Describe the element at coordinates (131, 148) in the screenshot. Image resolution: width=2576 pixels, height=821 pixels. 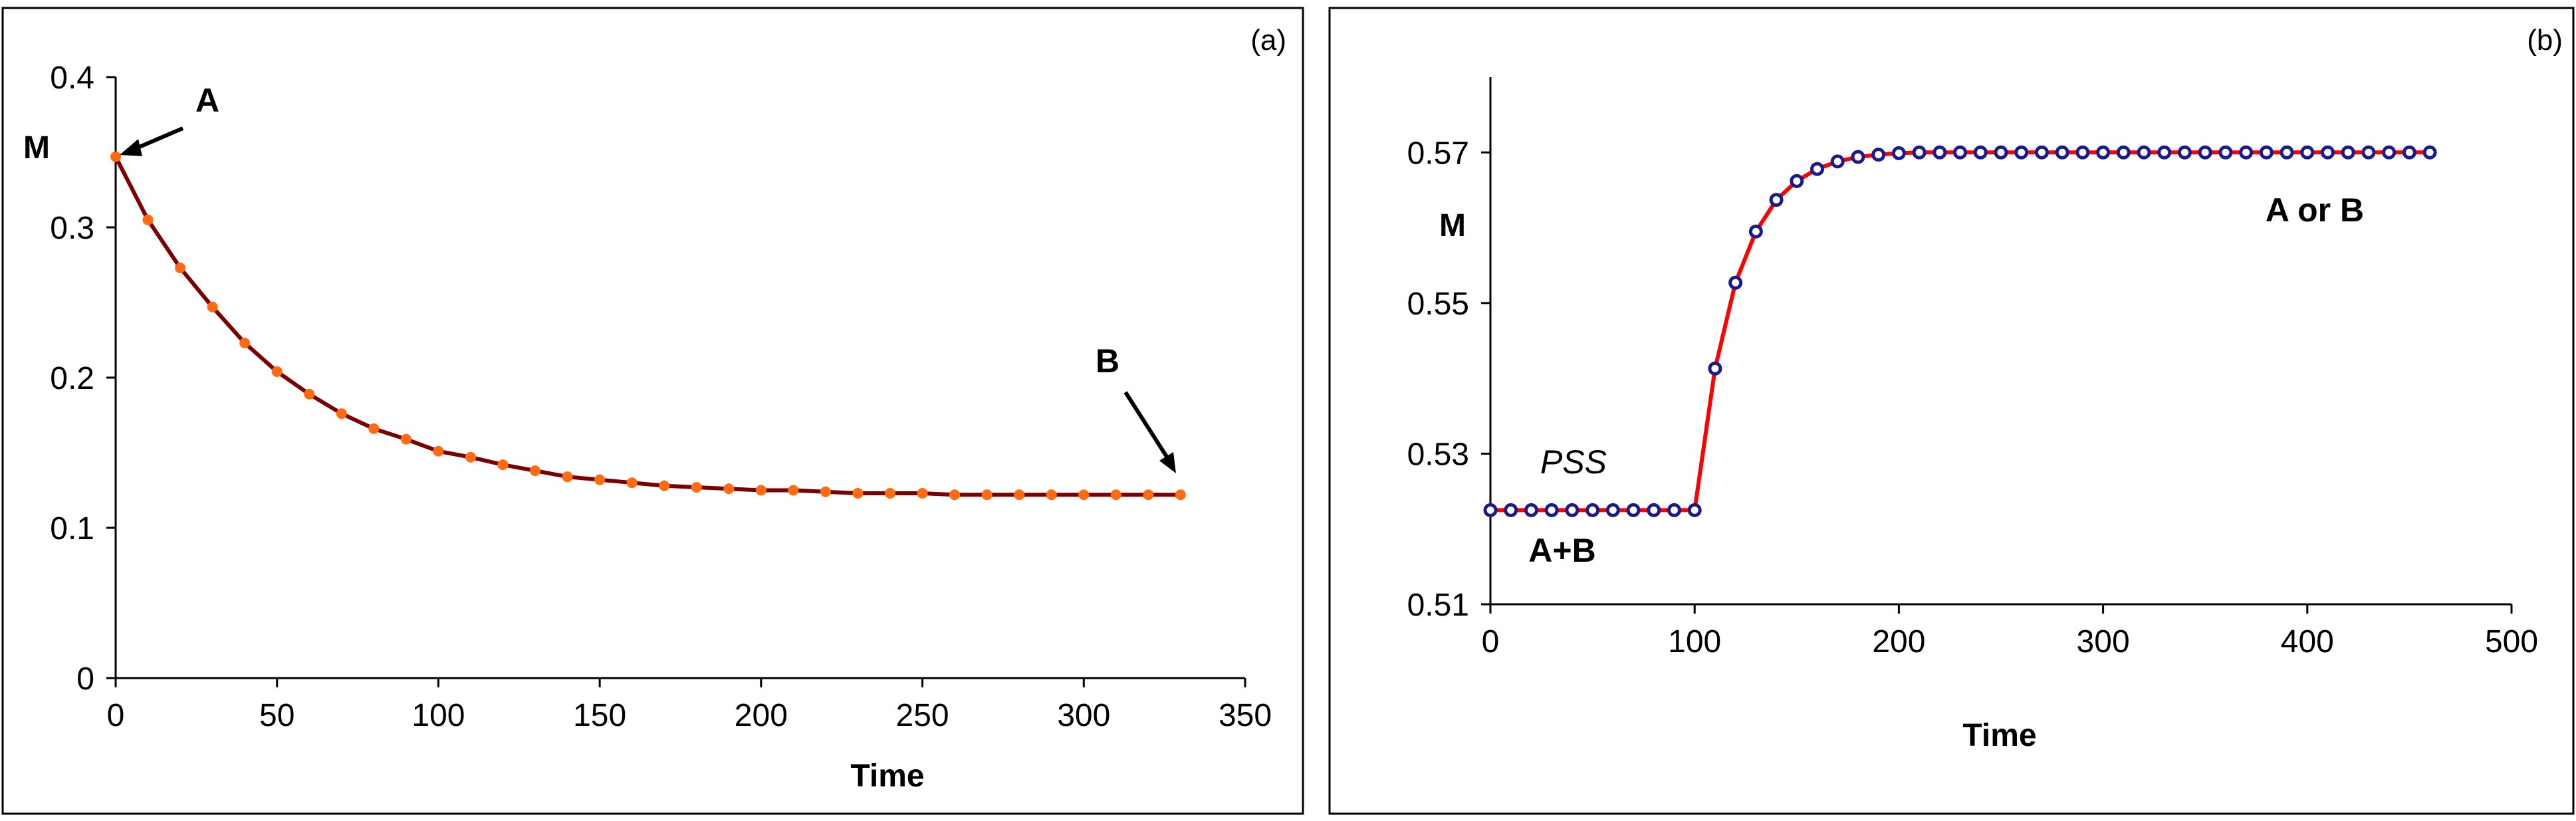
I see `annotation-a-arrowhead` at that location.